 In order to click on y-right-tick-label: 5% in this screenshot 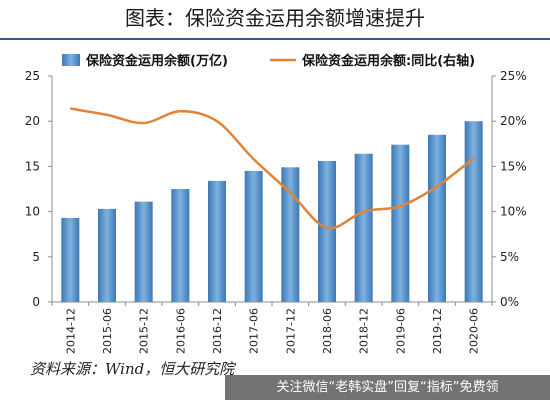, I will do `click(509, 257)`.